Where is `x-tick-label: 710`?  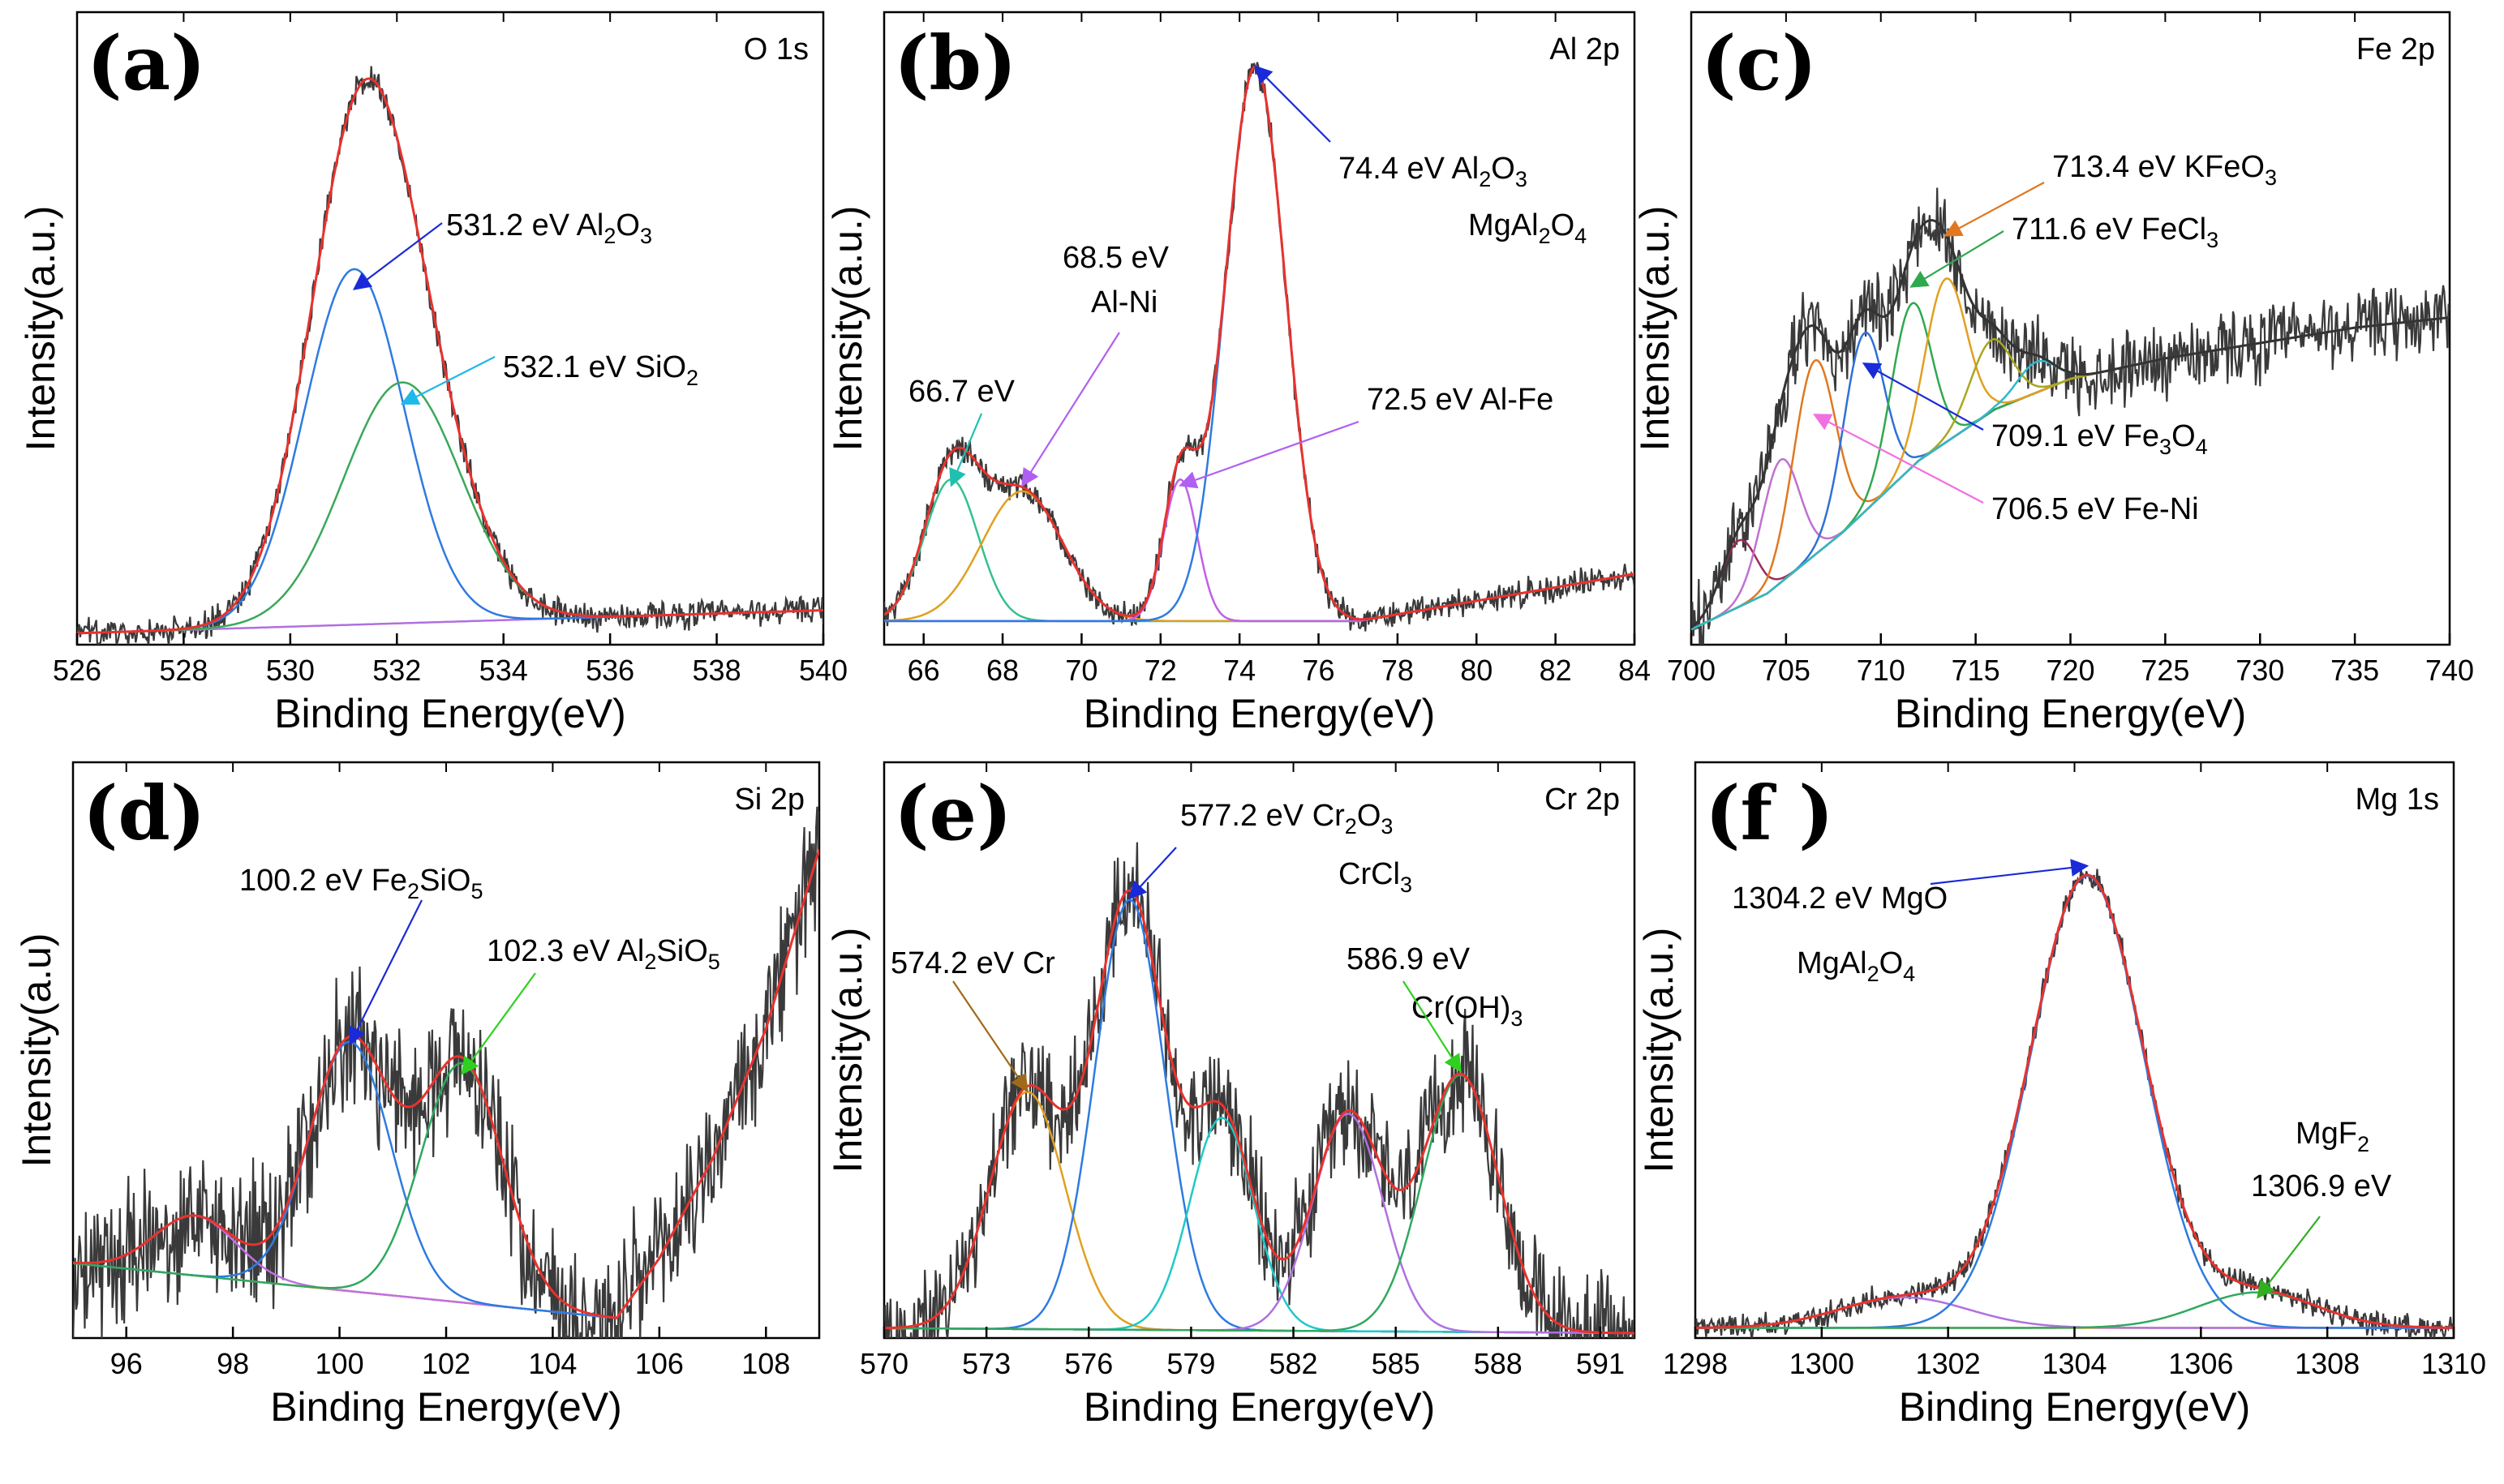
x-tick-label: 710 is located at coordinates (1881, 670).